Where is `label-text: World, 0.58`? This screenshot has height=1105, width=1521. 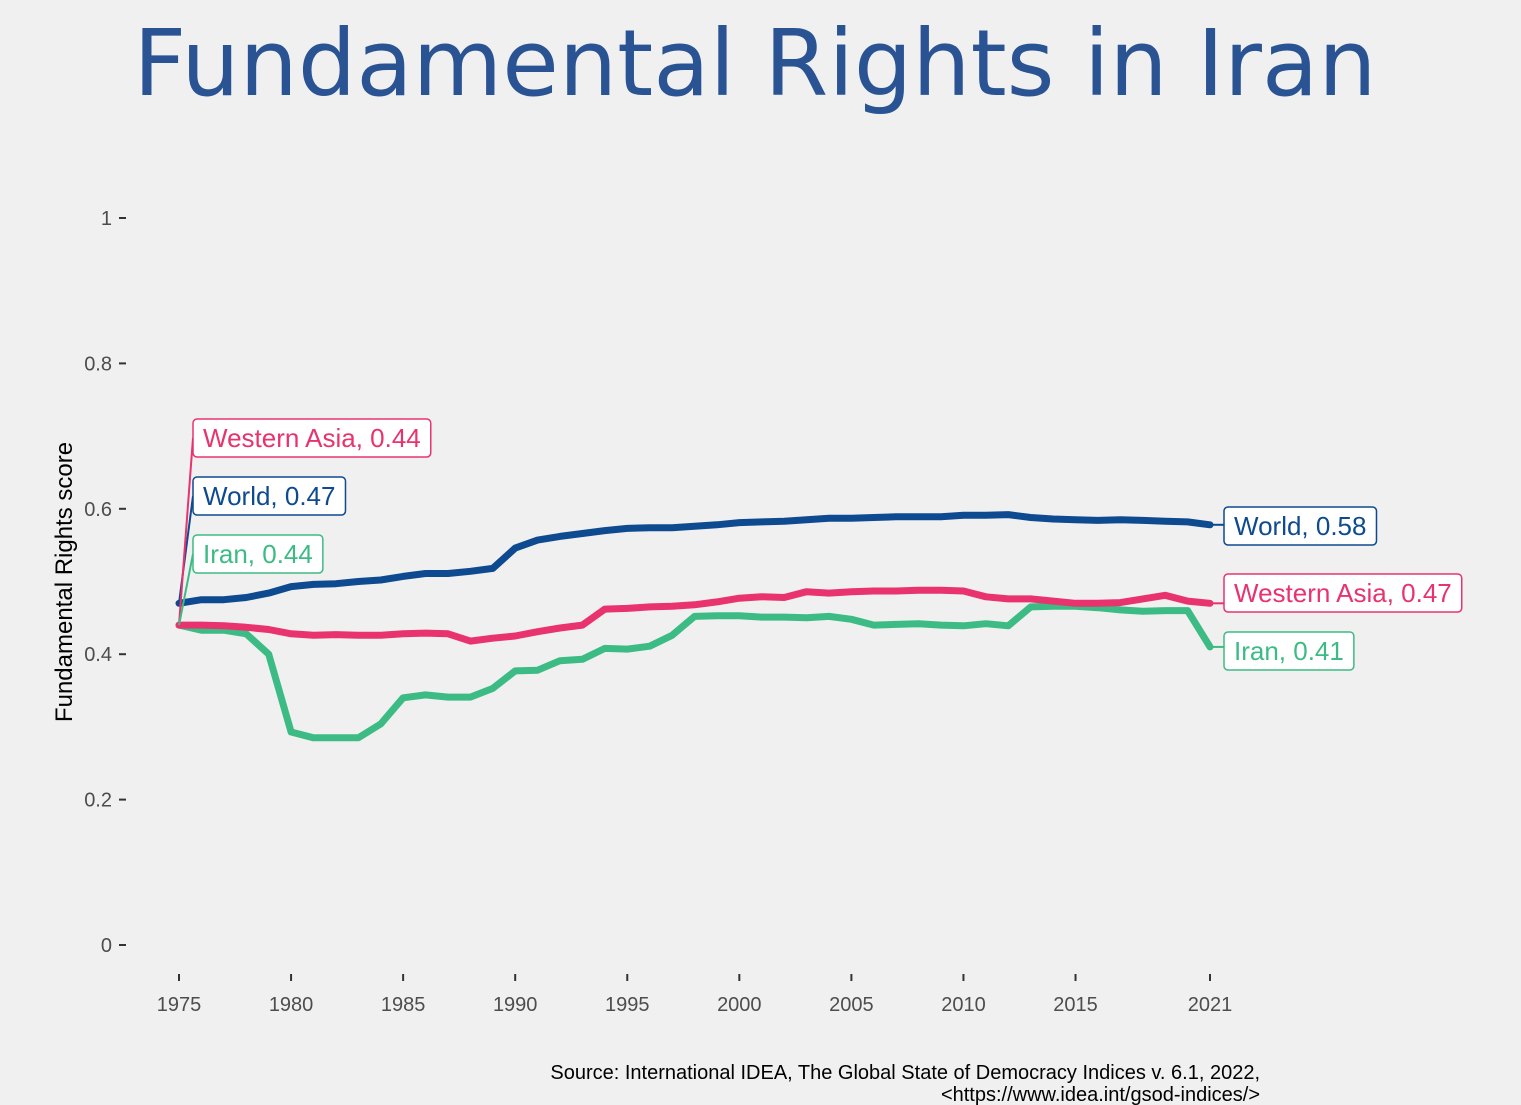
label-text: World, 0.58 is located at coordinates (1300, 526).